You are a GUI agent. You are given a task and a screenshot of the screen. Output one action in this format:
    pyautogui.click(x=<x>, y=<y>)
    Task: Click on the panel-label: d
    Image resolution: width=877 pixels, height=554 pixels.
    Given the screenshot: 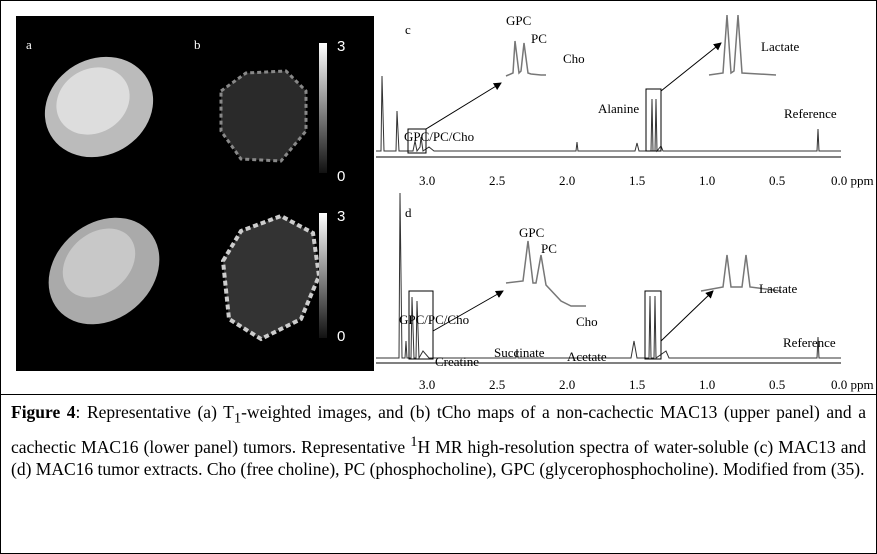 What is the action you would take?
    pyautogui.click(x=408, y=212)
    